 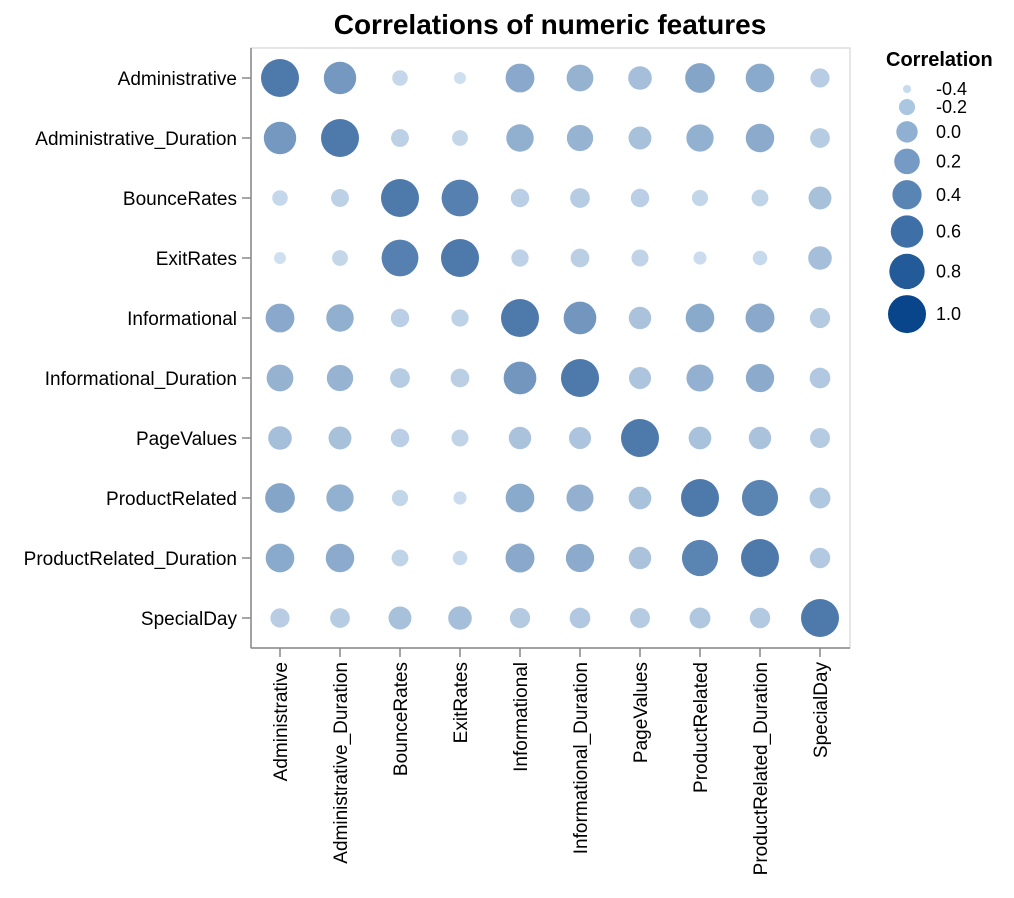 I want to click on x-tick-label: Administrative, so click(x=281, y=721).